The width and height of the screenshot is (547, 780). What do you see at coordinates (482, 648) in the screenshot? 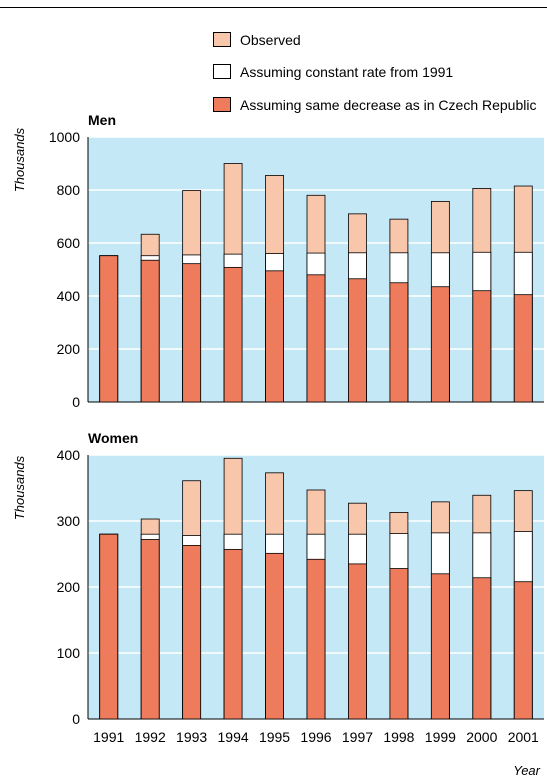
I see `women-bar-czech-2000` at bounding box center [482, 648].